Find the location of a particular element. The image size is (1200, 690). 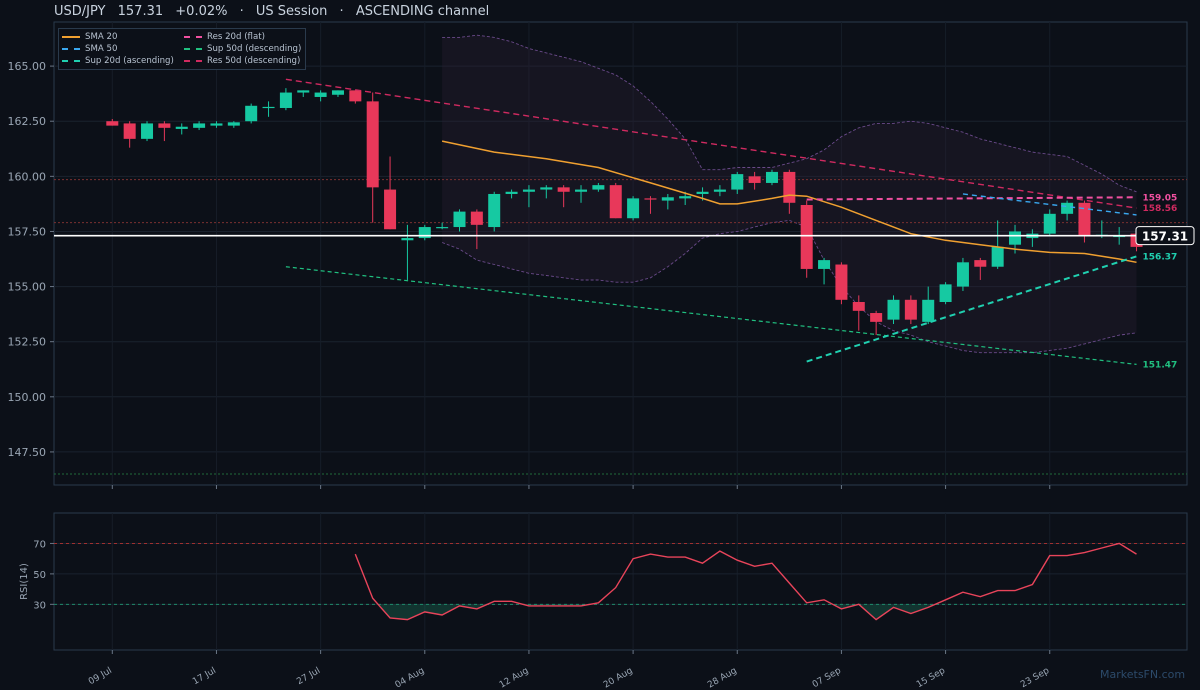

rsi-line is located at coordinates (745, 581).